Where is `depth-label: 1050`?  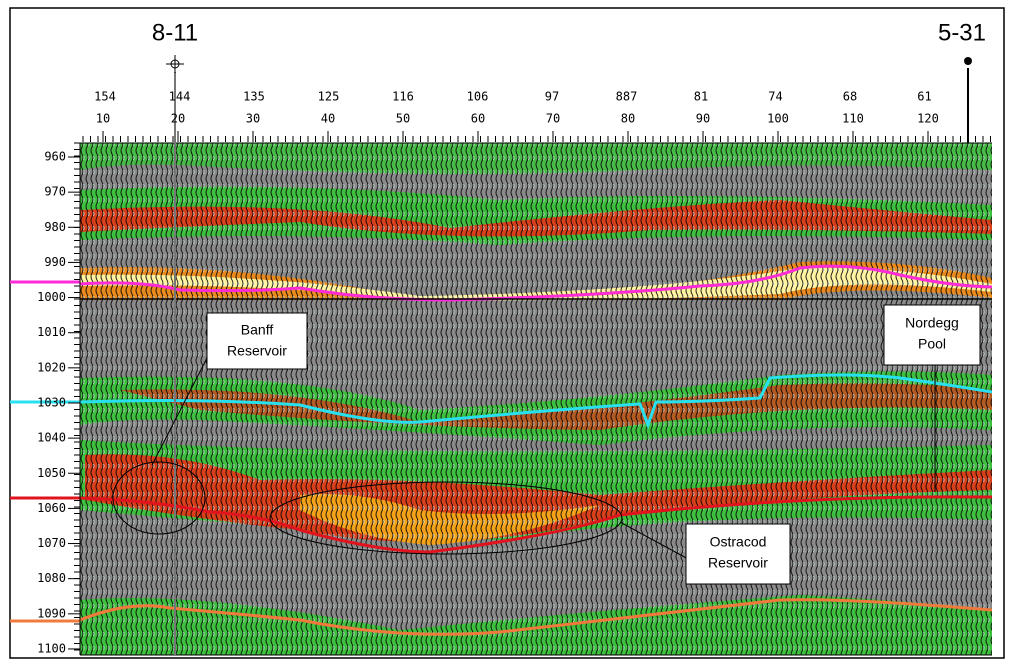
depth-label: 1050 is located at coordinates (51, 473).